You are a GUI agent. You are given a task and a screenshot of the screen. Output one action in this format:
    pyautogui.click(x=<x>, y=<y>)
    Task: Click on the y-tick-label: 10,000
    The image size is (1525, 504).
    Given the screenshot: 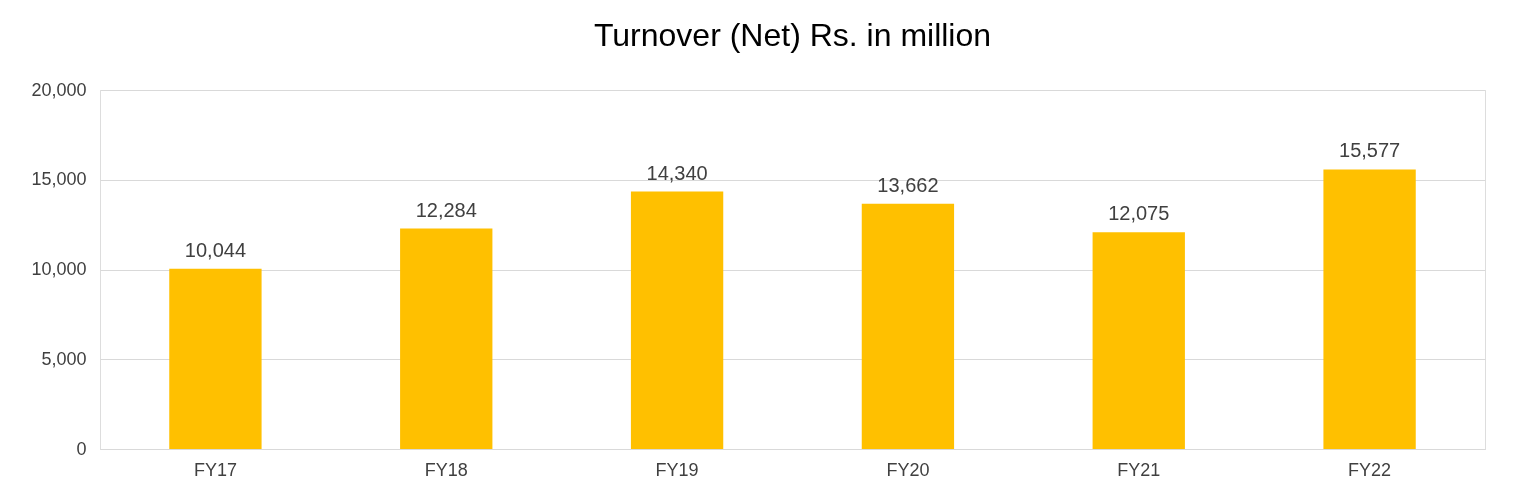 What is the action you would take?
    pyautogui.click(x=59, y=269)
    